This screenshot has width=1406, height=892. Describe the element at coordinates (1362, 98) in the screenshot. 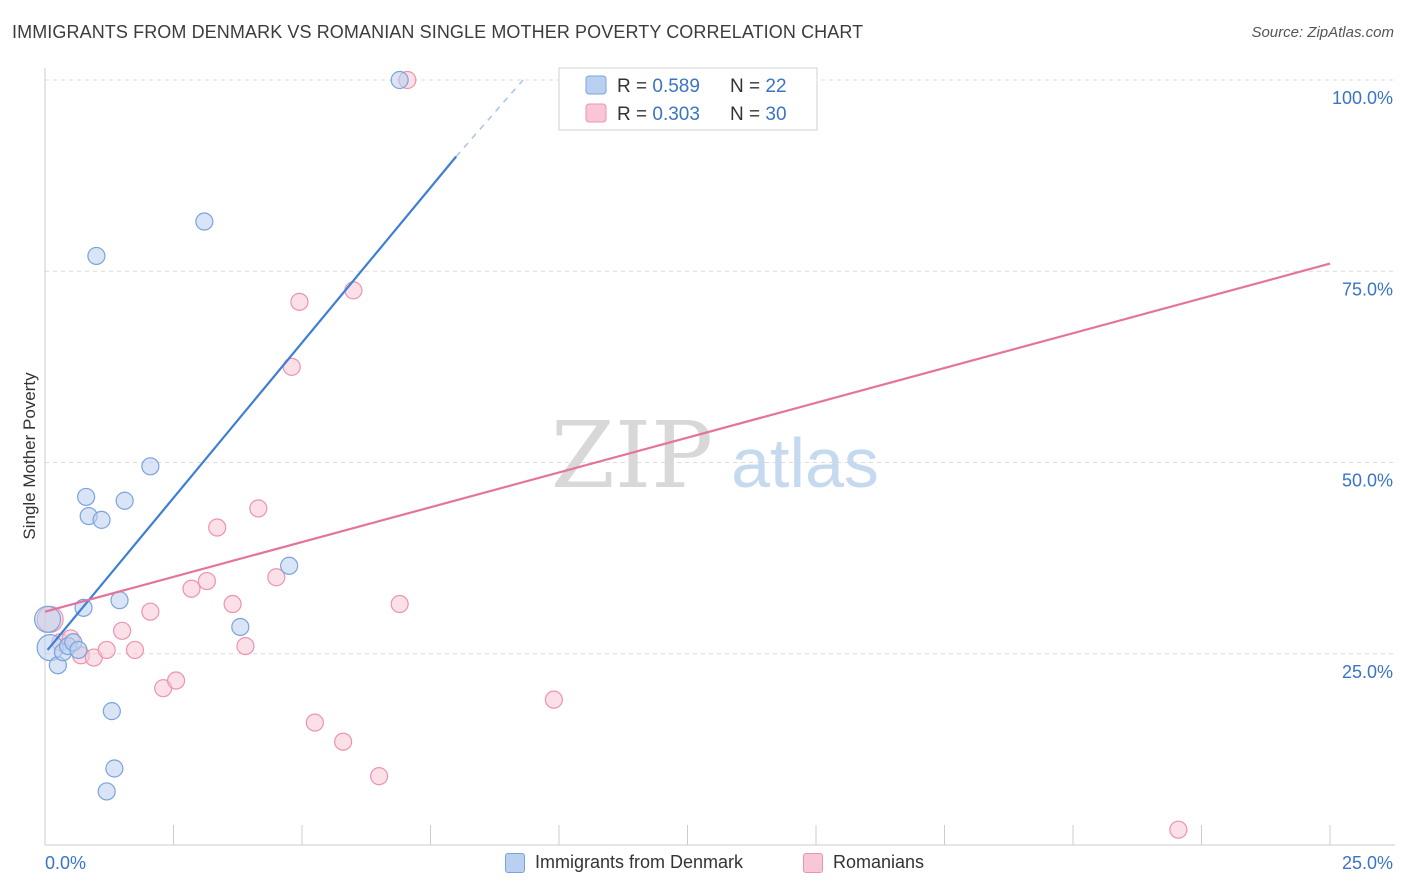

I see `y-tick-label-3: 100.0%` at that location.